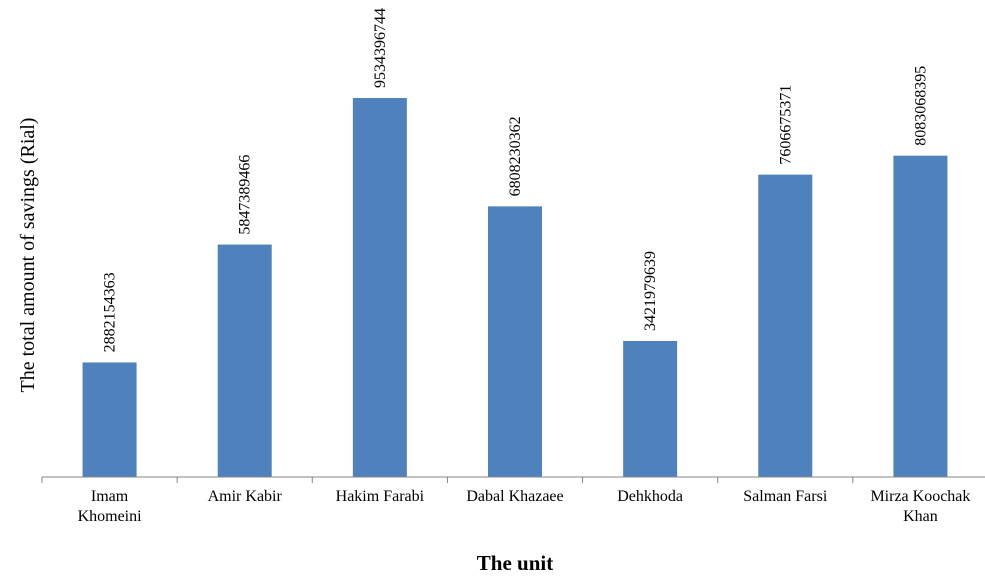 The height and width of the screenshot is (580, 985). Describe the element at coordinates (245, 496) in the screenshot. I see `category-label: Amir Kabir` at that location.